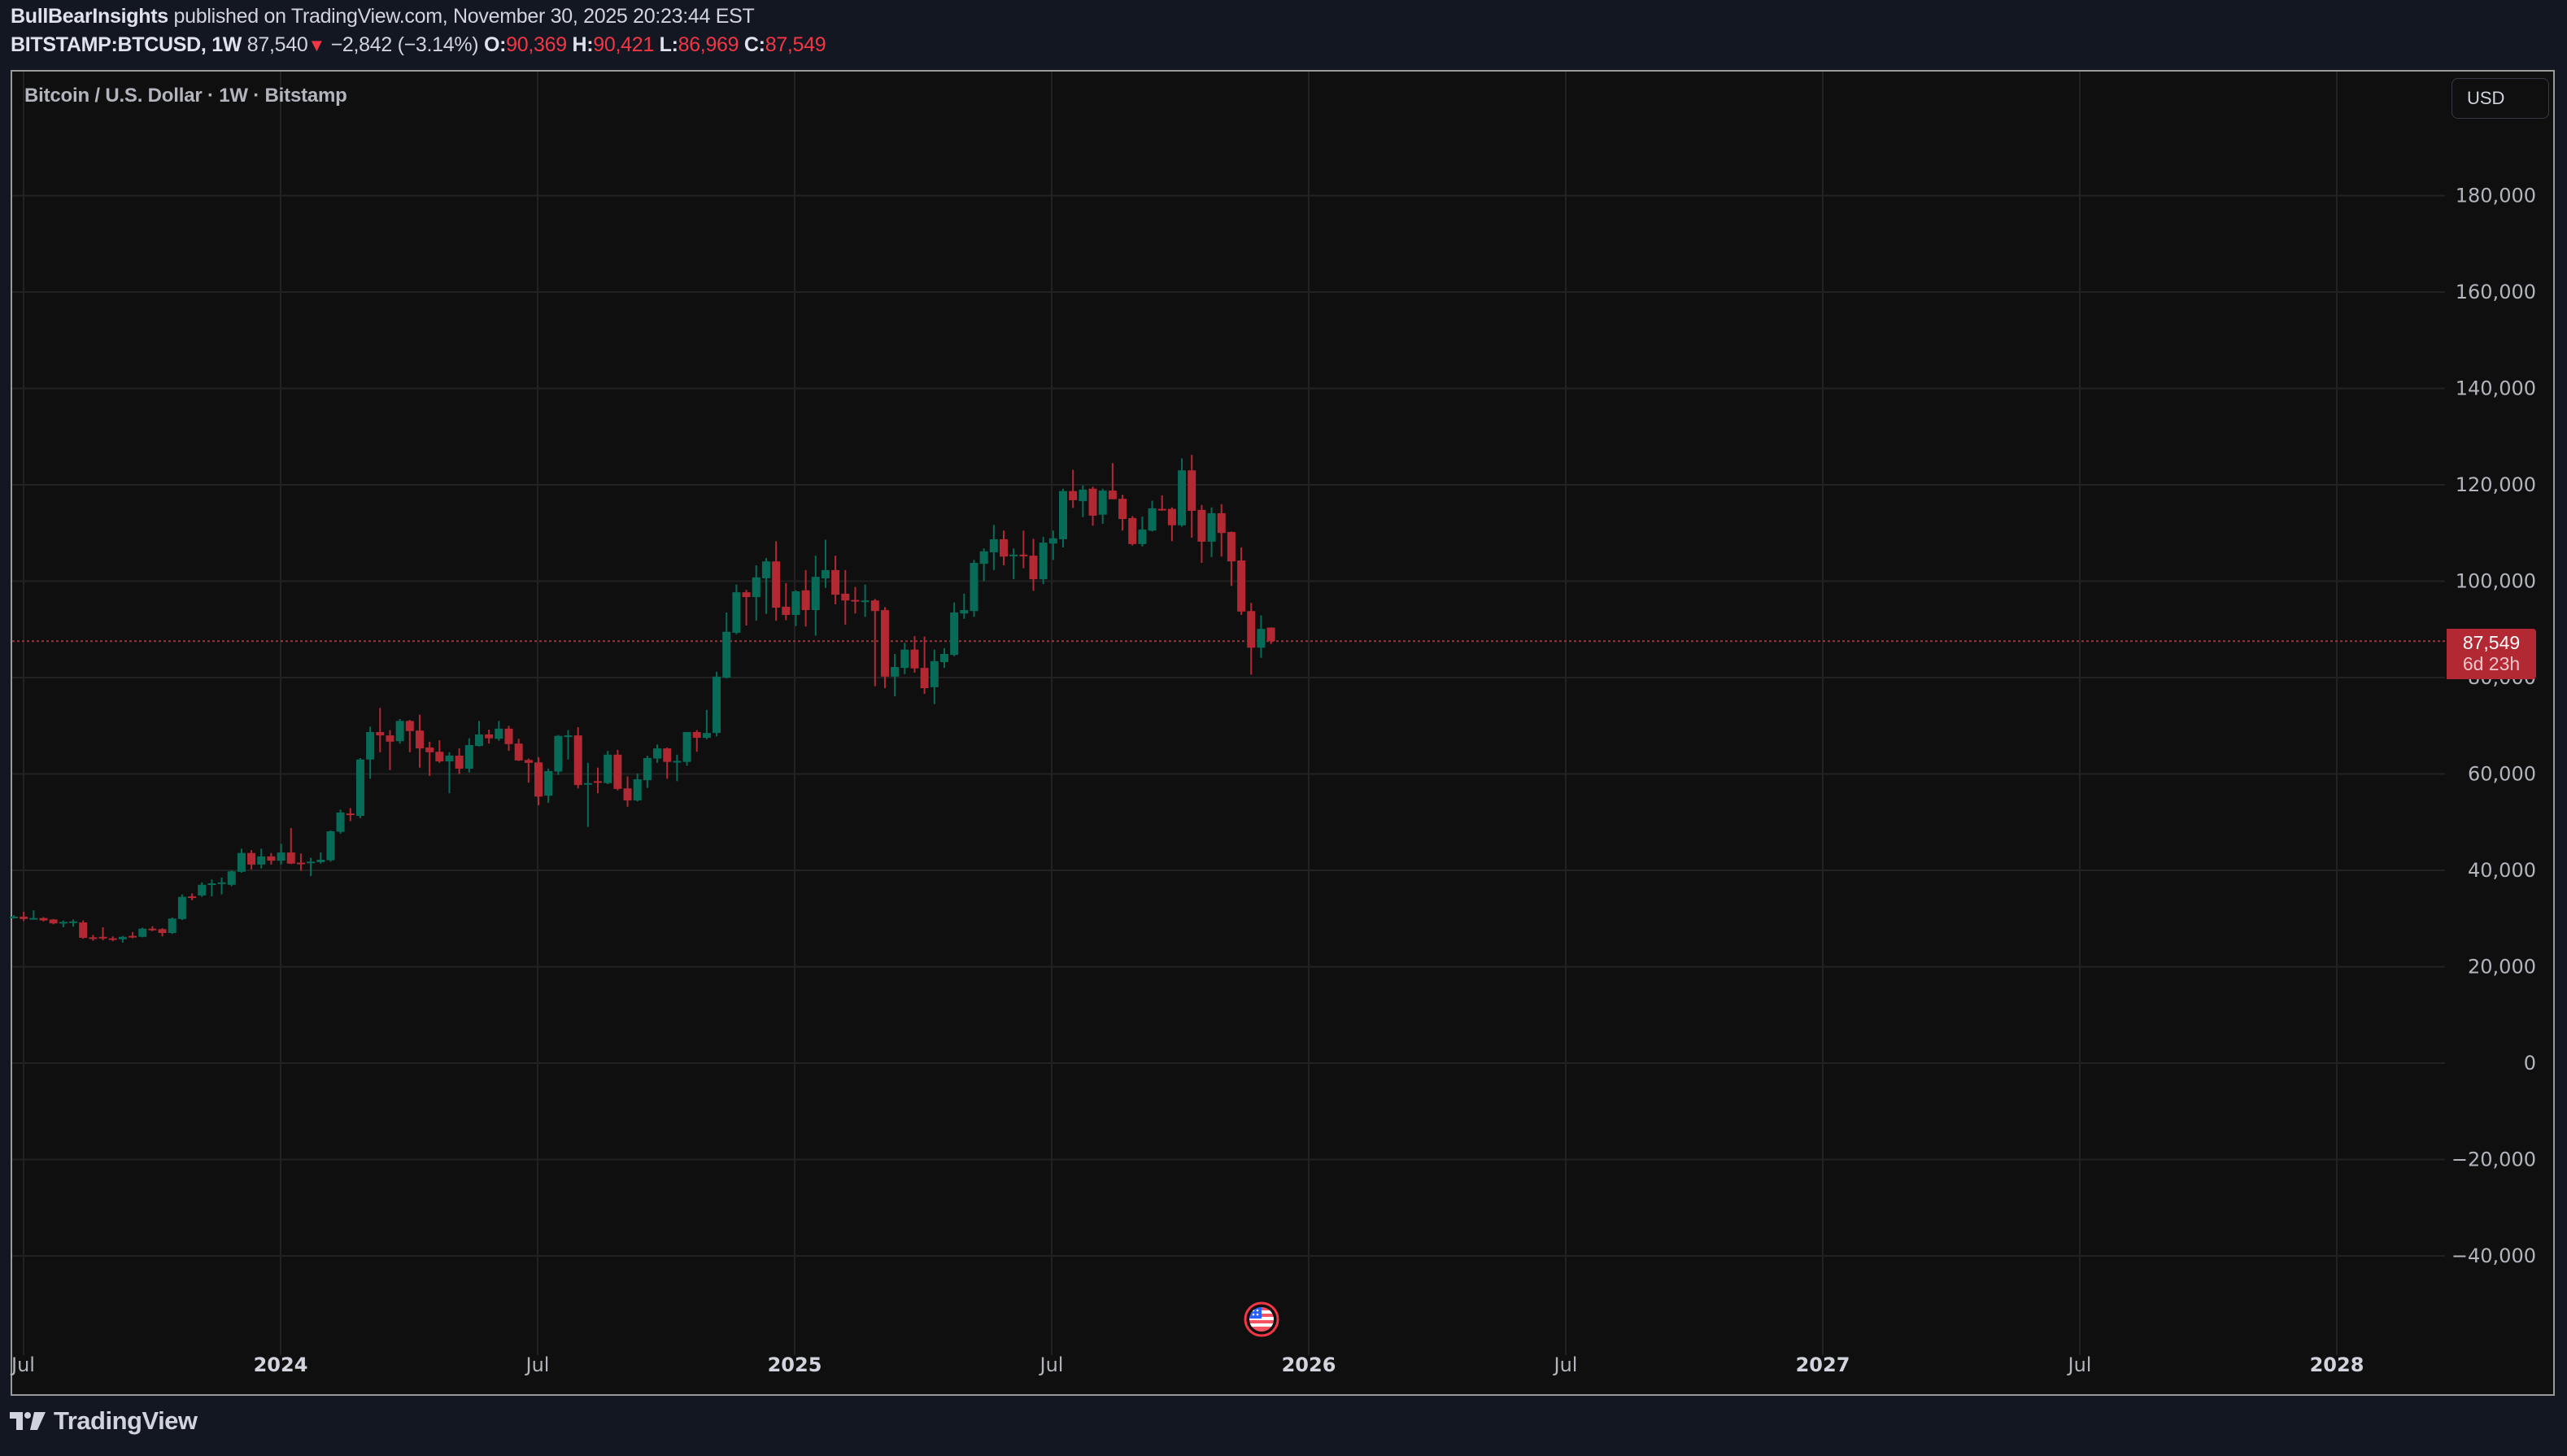 The height and width of the screenshot is (1456, 2567). I want to click on low-label: L:, so click(668, 45).